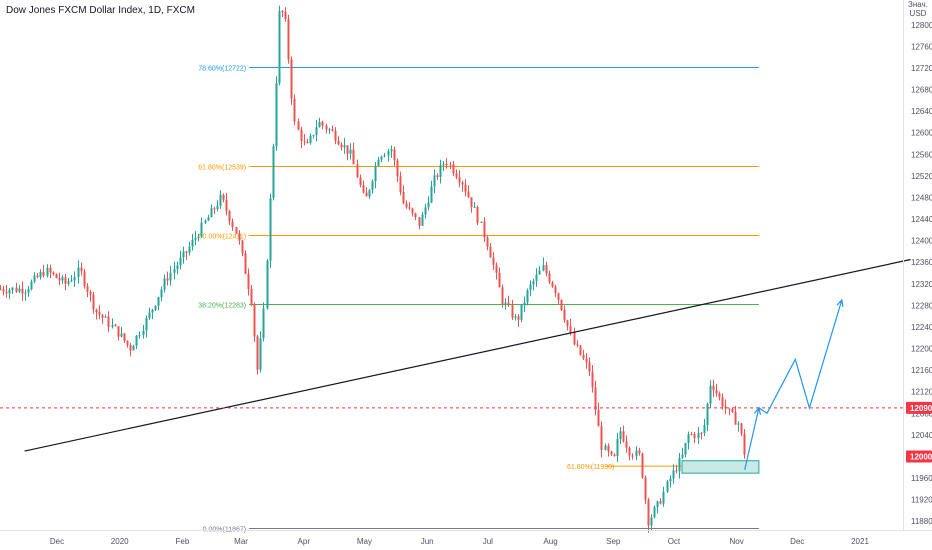 The height and width of the screenshot is (550, 932). What do you see at coordinates (364, 541) in the screenshot?
I see `time-tick-label: May` at bounding box center [364, 541].